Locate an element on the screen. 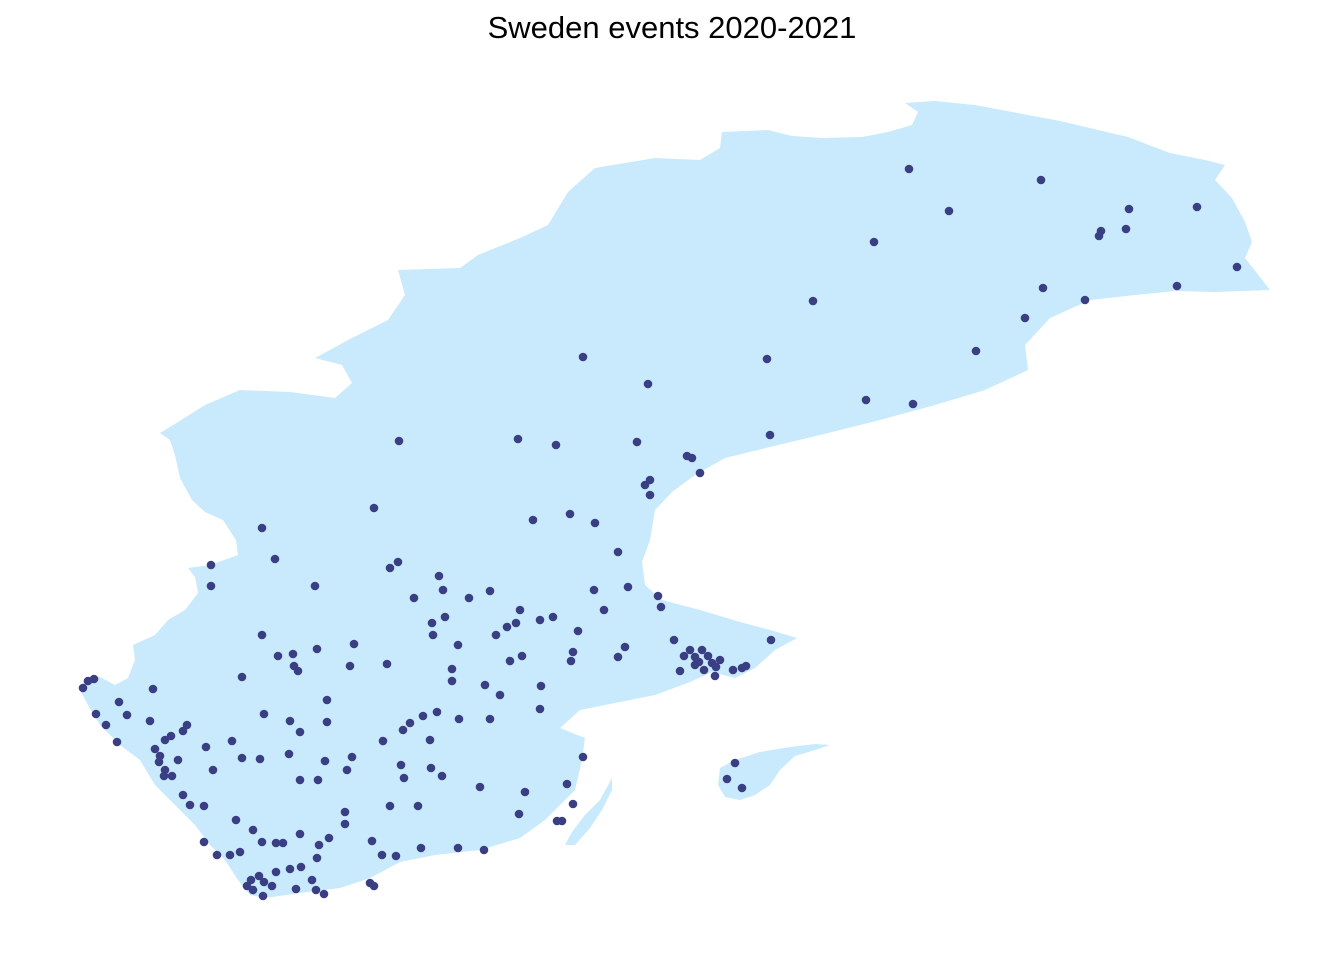  gotland-island is located at coordinates (774, 772).